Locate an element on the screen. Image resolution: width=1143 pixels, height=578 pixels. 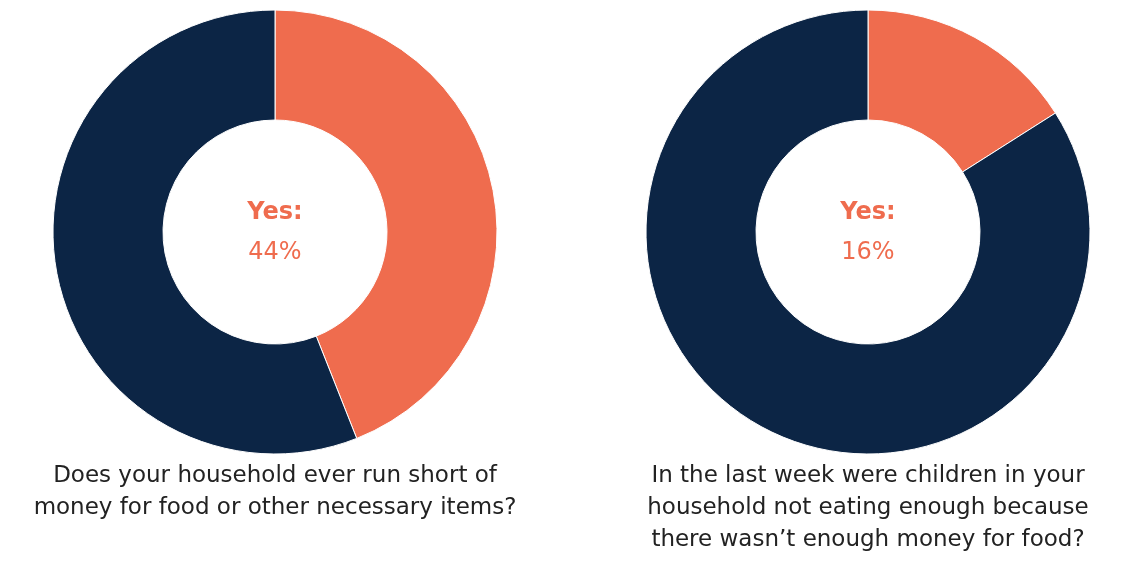
text: Does your household ever run short of money for food or other necessary items? is located at coordinates (275, 490).